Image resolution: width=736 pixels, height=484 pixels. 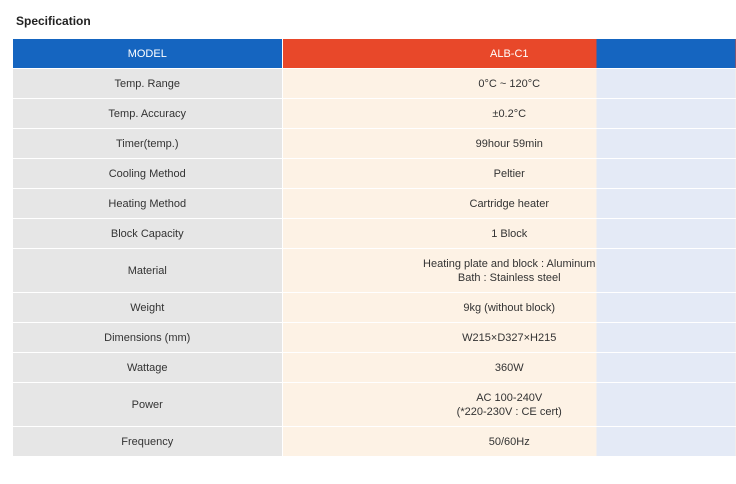 I want to click on table-row: Temp. Accuracy ±0.2°C, so click(x=374, y=113).